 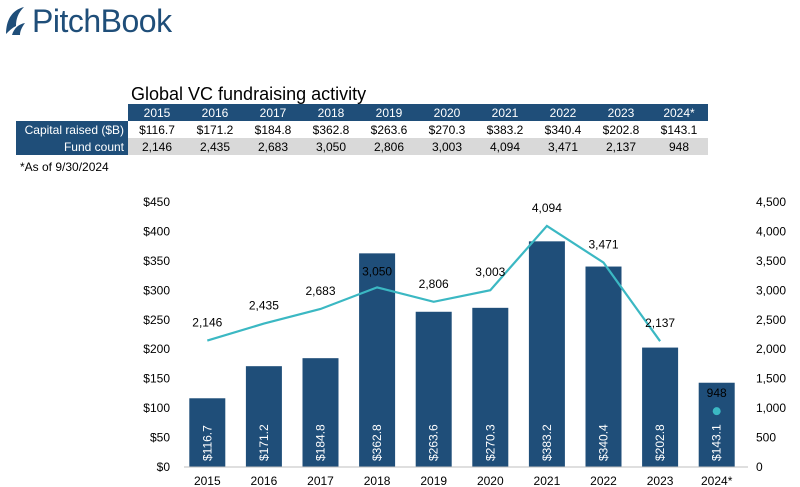 I want to click on left-axis-tick-label: $250, so click(x=156, y=320).